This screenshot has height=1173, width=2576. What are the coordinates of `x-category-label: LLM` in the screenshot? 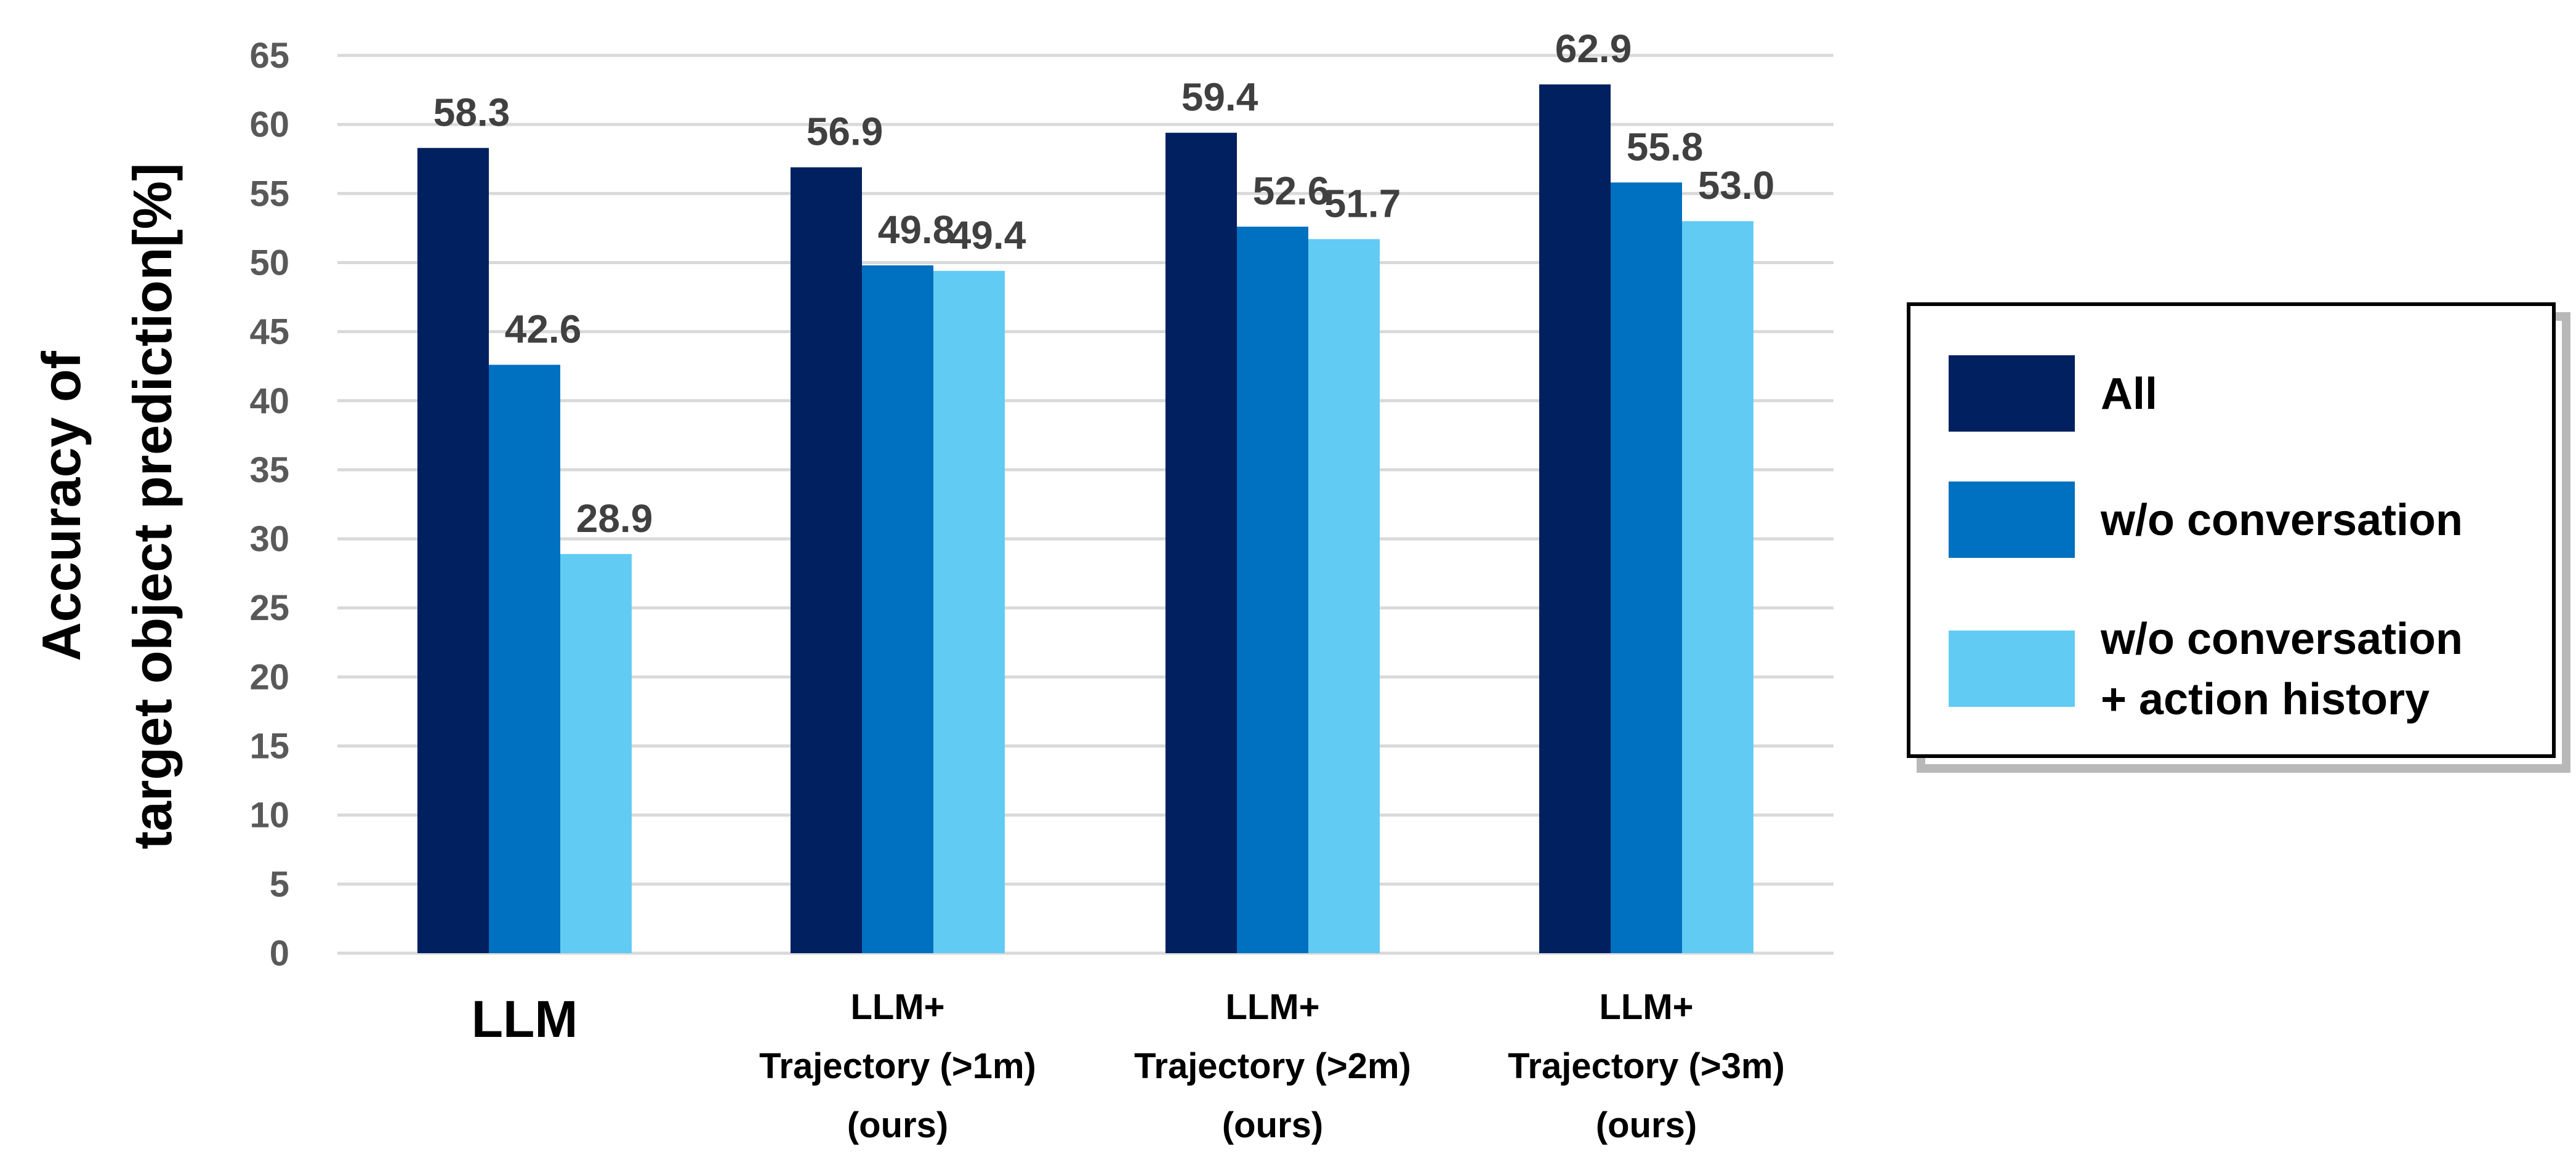 It's located at (525, 1019).